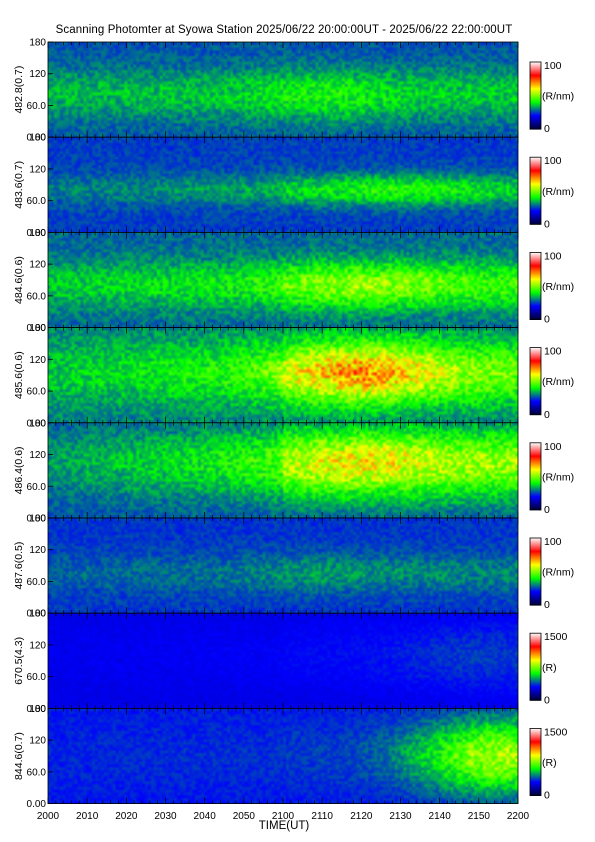 This screenshot has height=842, width=595. What do you see at coordinates (87, 816) in the screenshot?
I see `x-tick-label: 2010` at bounding box center [87, 816].